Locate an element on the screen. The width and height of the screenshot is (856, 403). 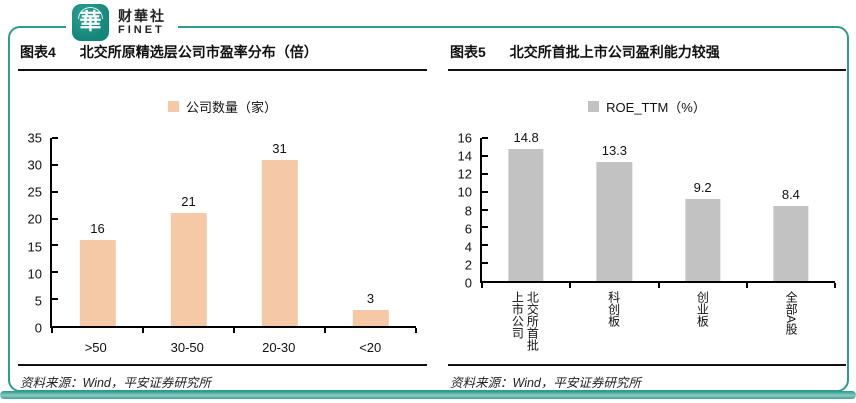
bar-value-label: 8.4 is located at coordinates (790, 194).